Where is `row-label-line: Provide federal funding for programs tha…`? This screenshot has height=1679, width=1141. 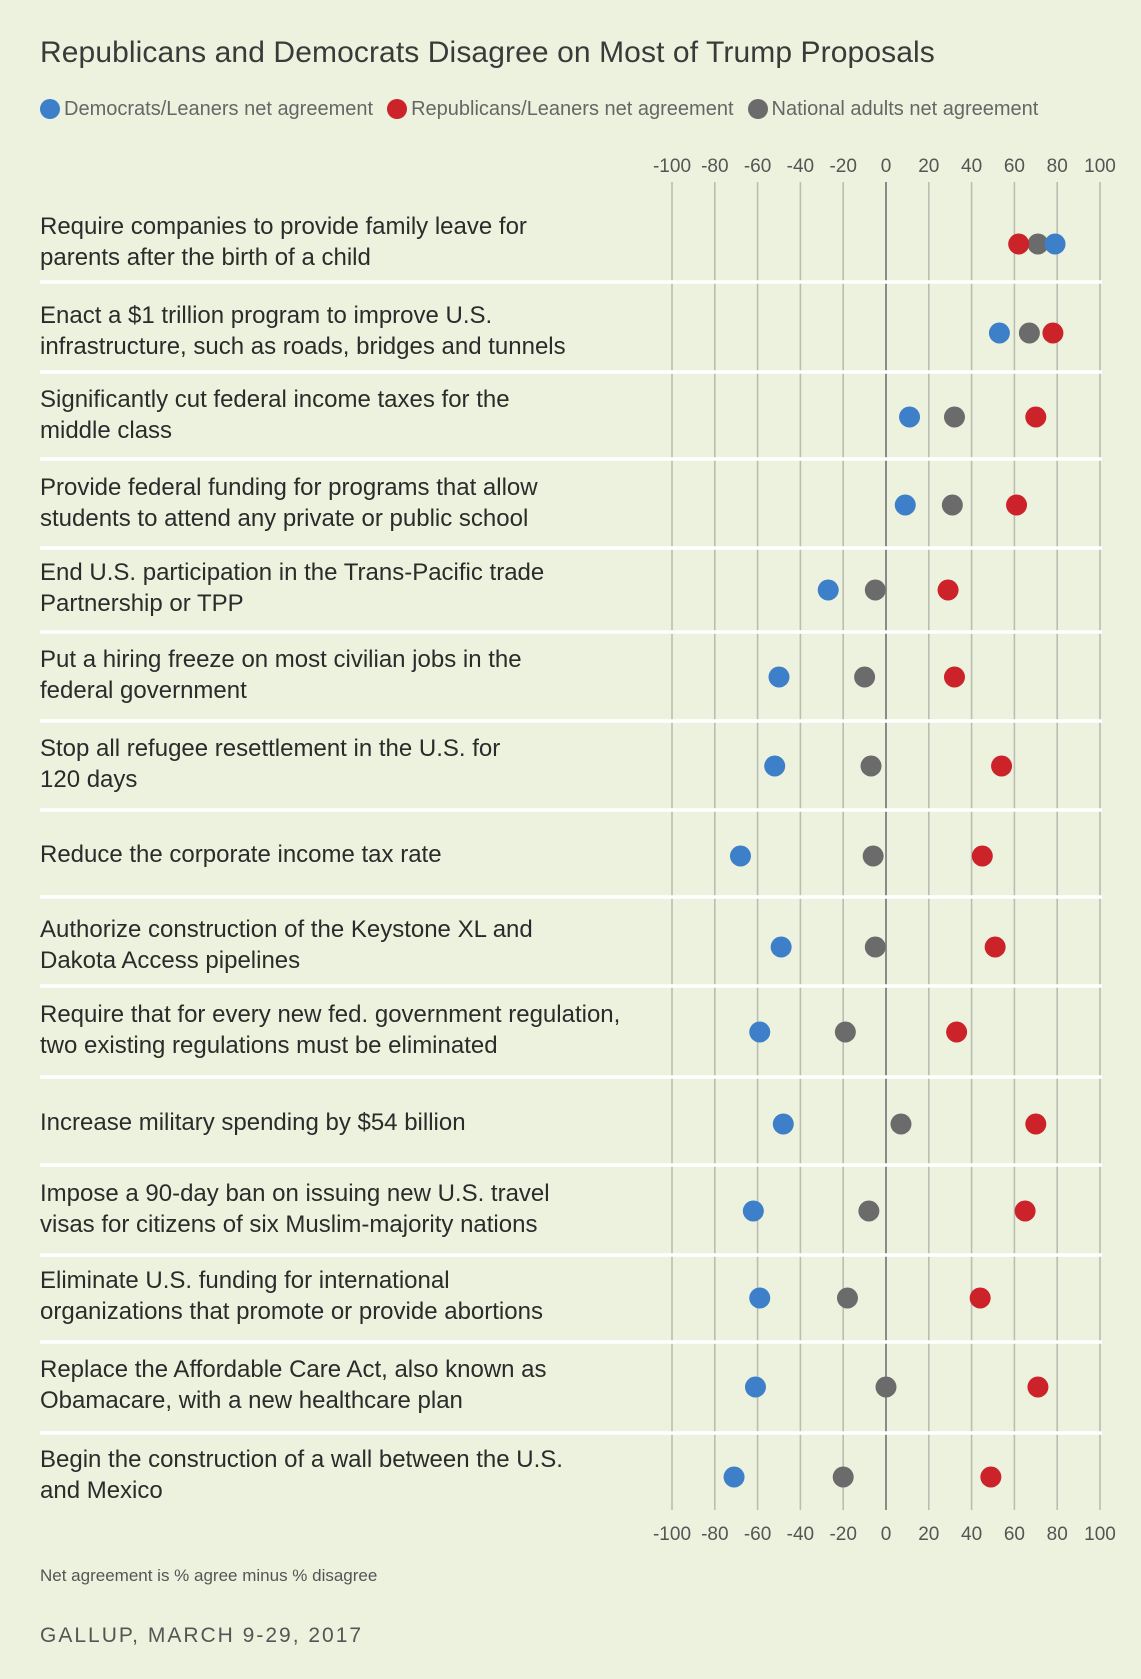 row-label-line: Provide federal funding for programs tha… is located at coordinates (289, 487).